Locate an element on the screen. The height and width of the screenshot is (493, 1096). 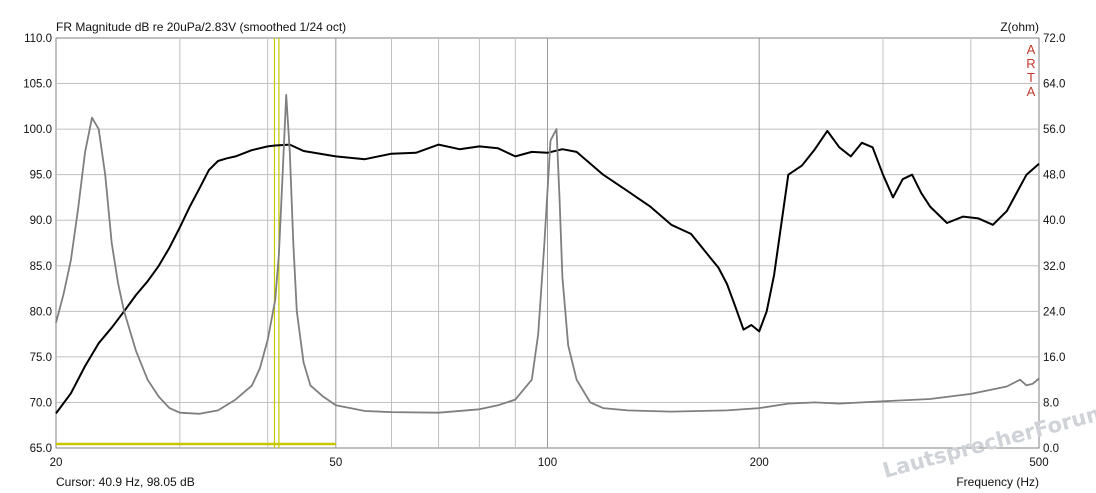
y-tick-label: 65.0 is located at coordinates (41, 449).